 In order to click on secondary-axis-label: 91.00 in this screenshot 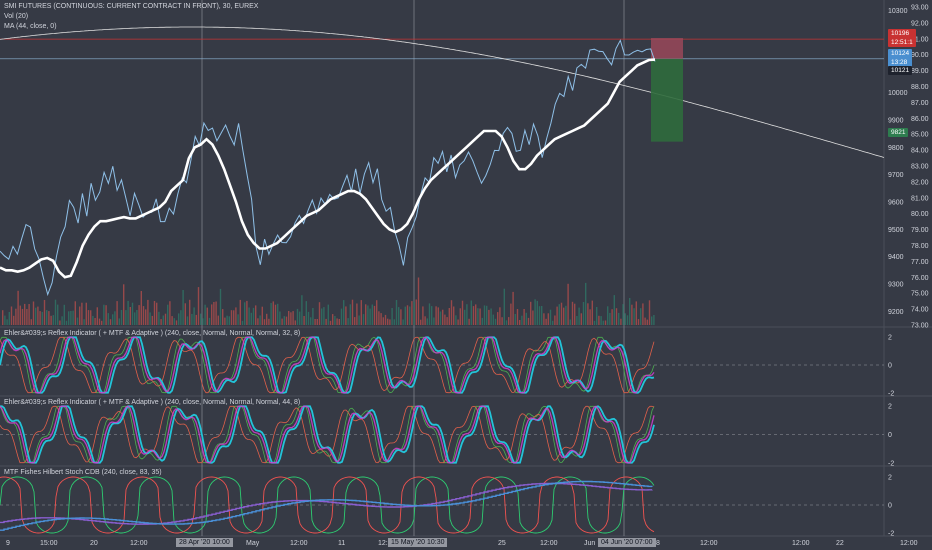, I will do `click(920, 39)`.